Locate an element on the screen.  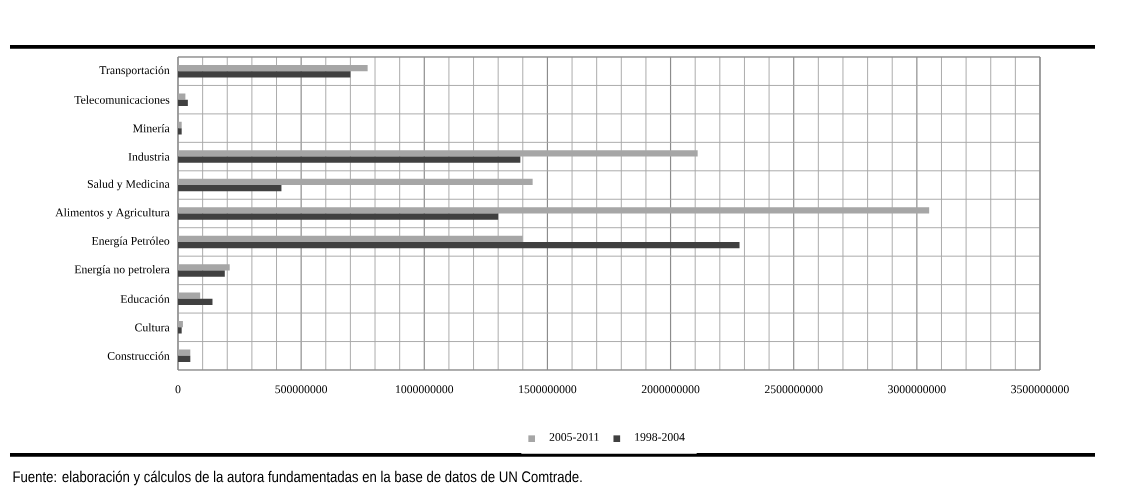
y-tick-label: Energía Petróleo is located at coordinates (130, 242).